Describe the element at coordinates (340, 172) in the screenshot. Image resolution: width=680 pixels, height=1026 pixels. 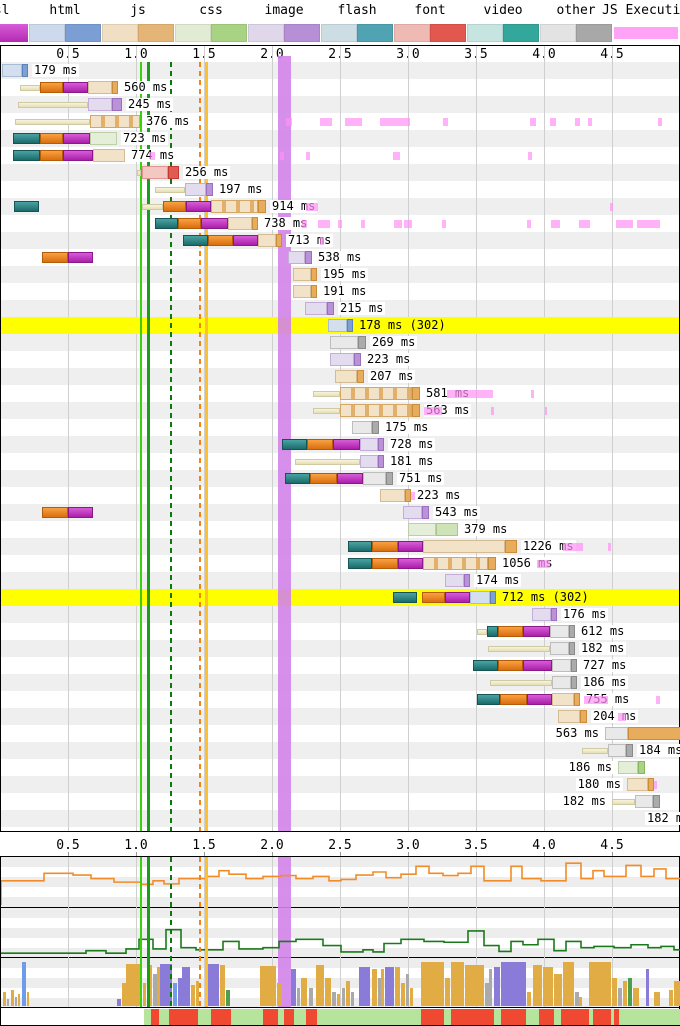
I see `request-row: 256 ms` at that location.